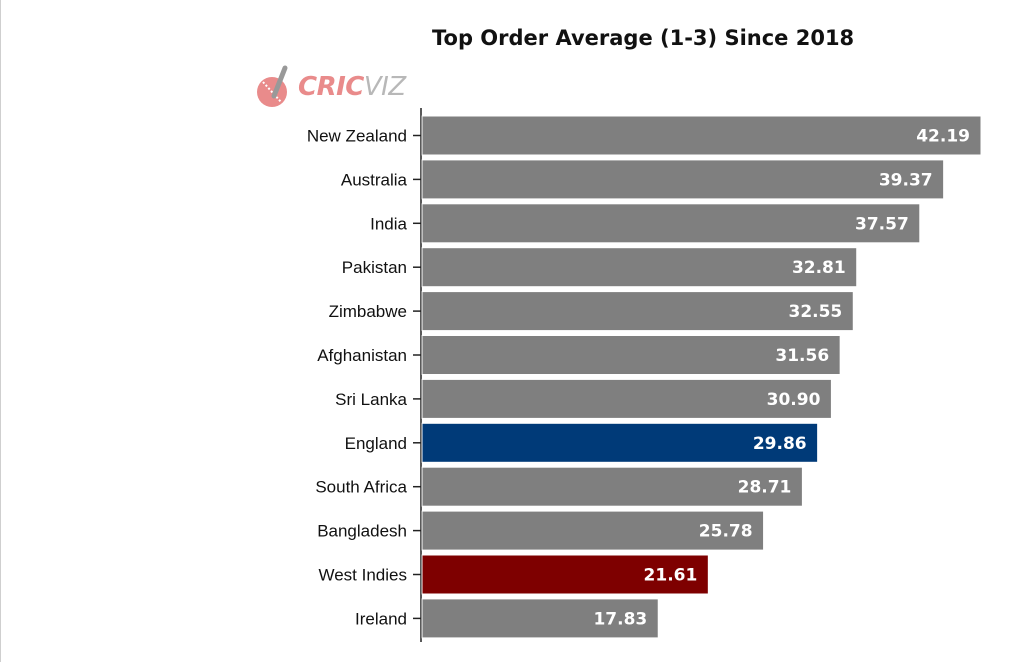 This screenshot has height=662, width=1024. What do you see at coordinates (593, 530) in the screenshot?
I see `bar-bangladesh` at bounding box center [593, 530].